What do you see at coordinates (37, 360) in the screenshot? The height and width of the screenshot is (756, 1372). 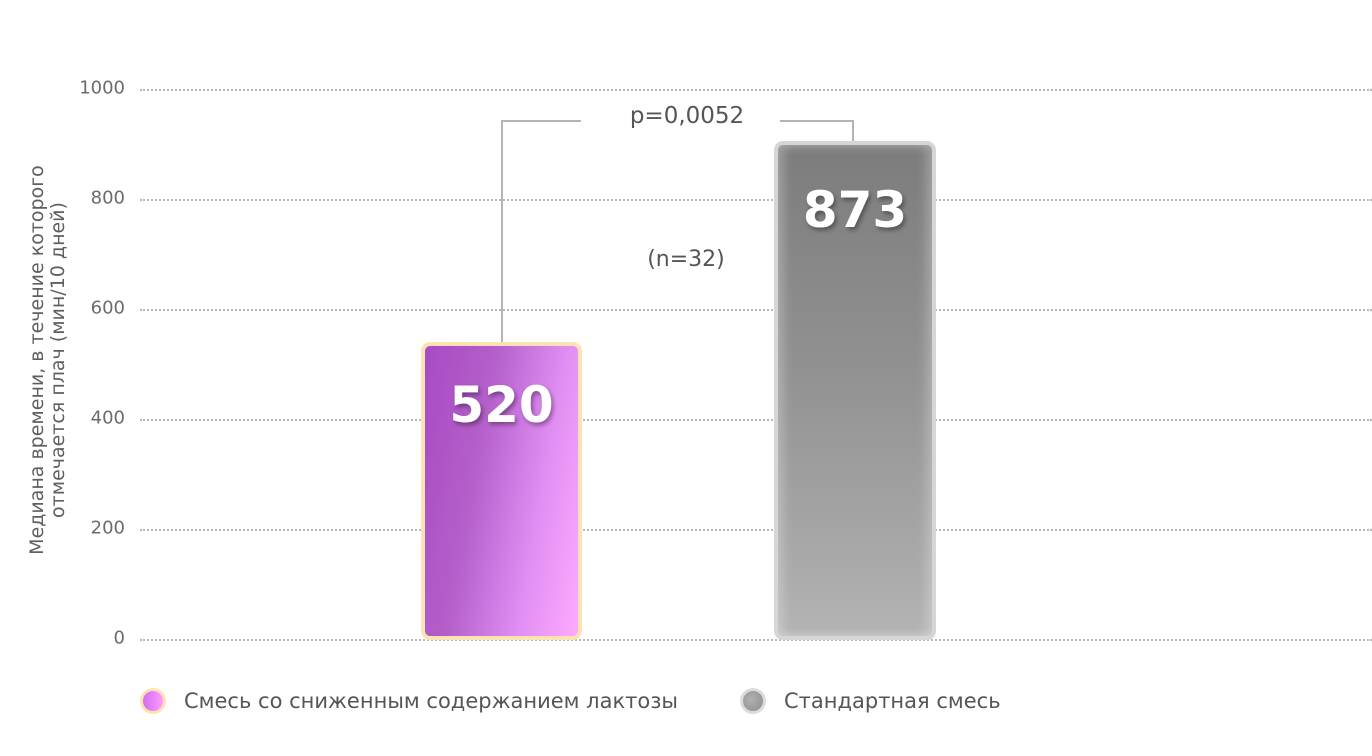 I see `y-axis-label-line-1: Медиана времени, в течение которого` at bounding box center [37, 360].